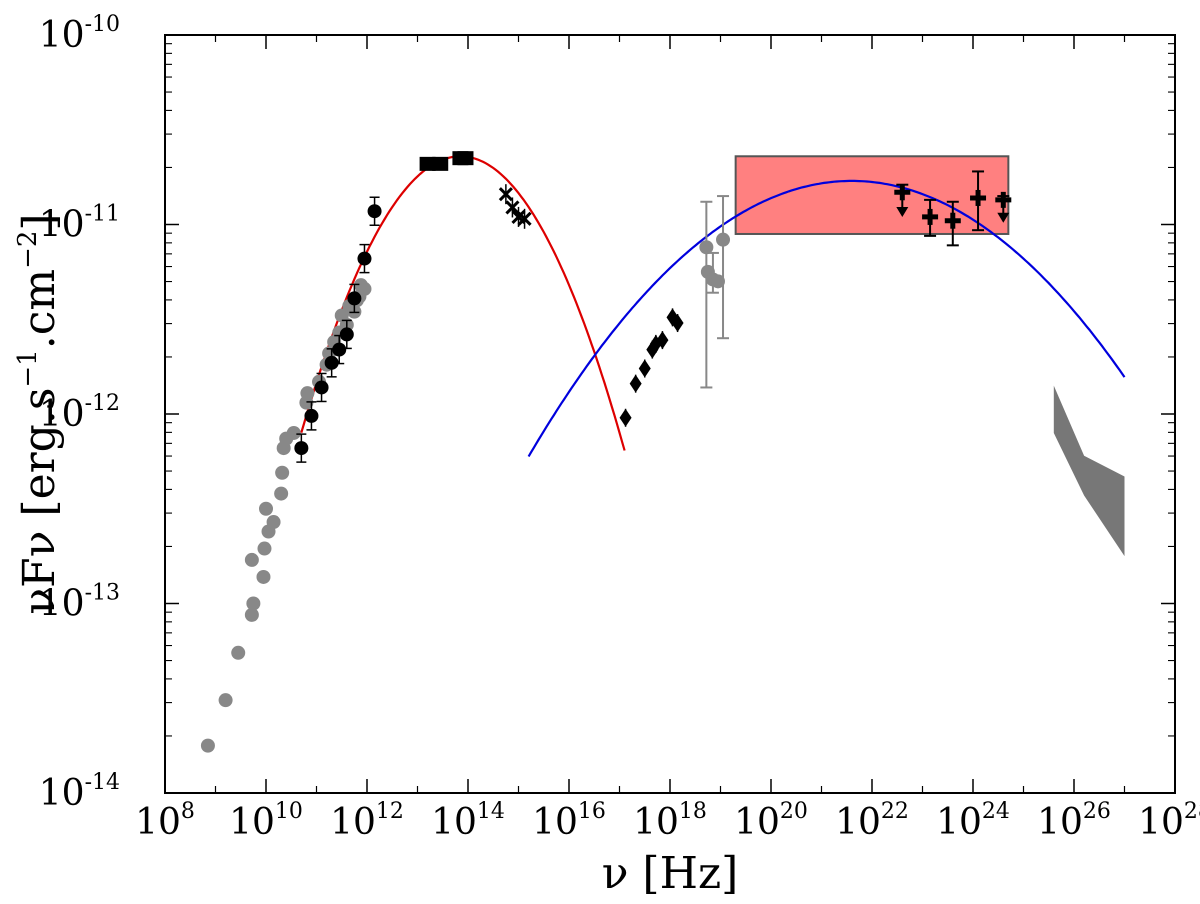 The width and height of the screenshot is (1200, 904). I want to click on tev-spectrum-band, so click(1089, 471).